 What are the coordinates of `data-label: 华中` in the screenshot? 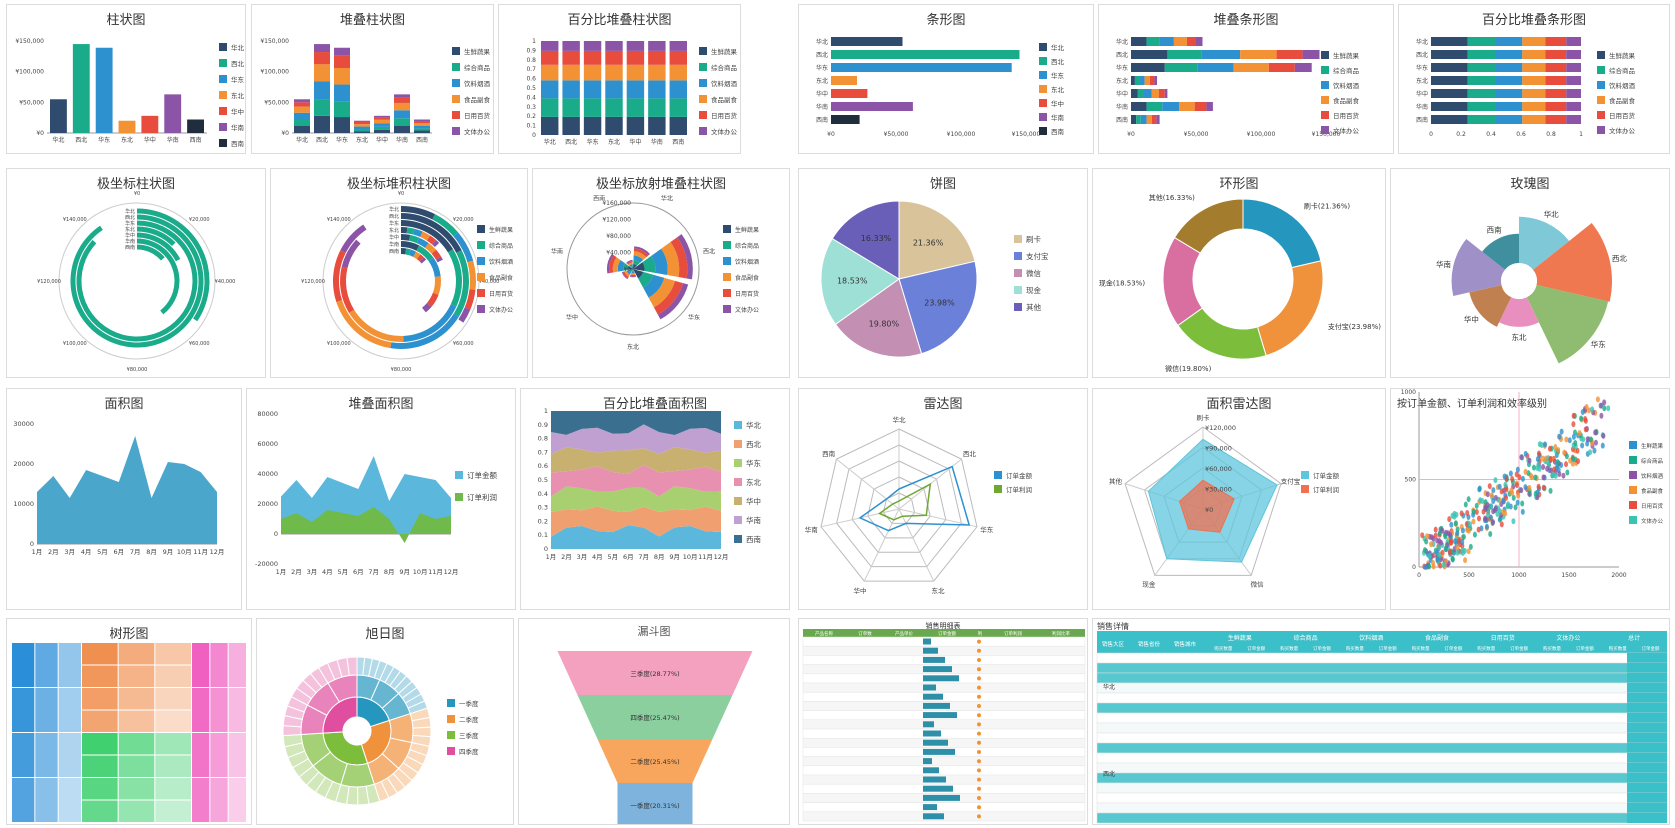 It's located at (1471, 319).